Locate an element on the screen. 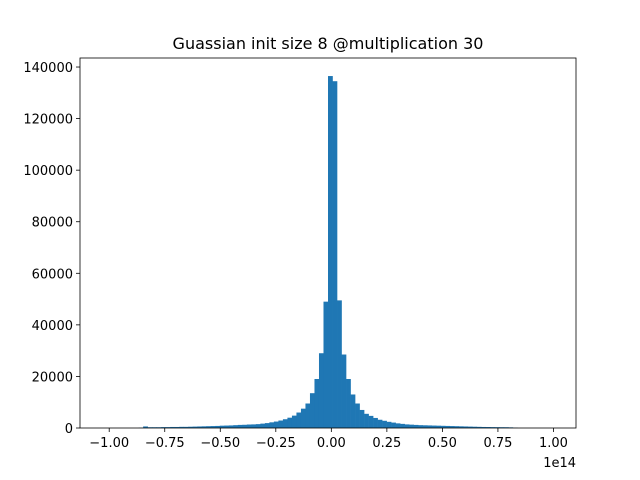 This screenshot has height=480, width=640. y-tick-label: 100000 is located at coordinates (48, 171).